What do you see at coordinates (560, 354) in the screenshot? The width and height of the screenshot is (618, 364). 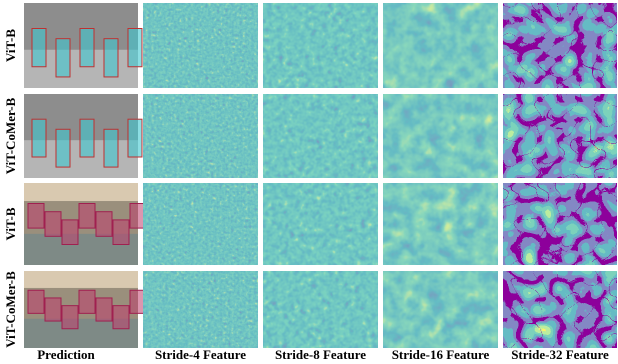 I see `column-label: Stride-32 Feature` at bounding box center [560, 354].